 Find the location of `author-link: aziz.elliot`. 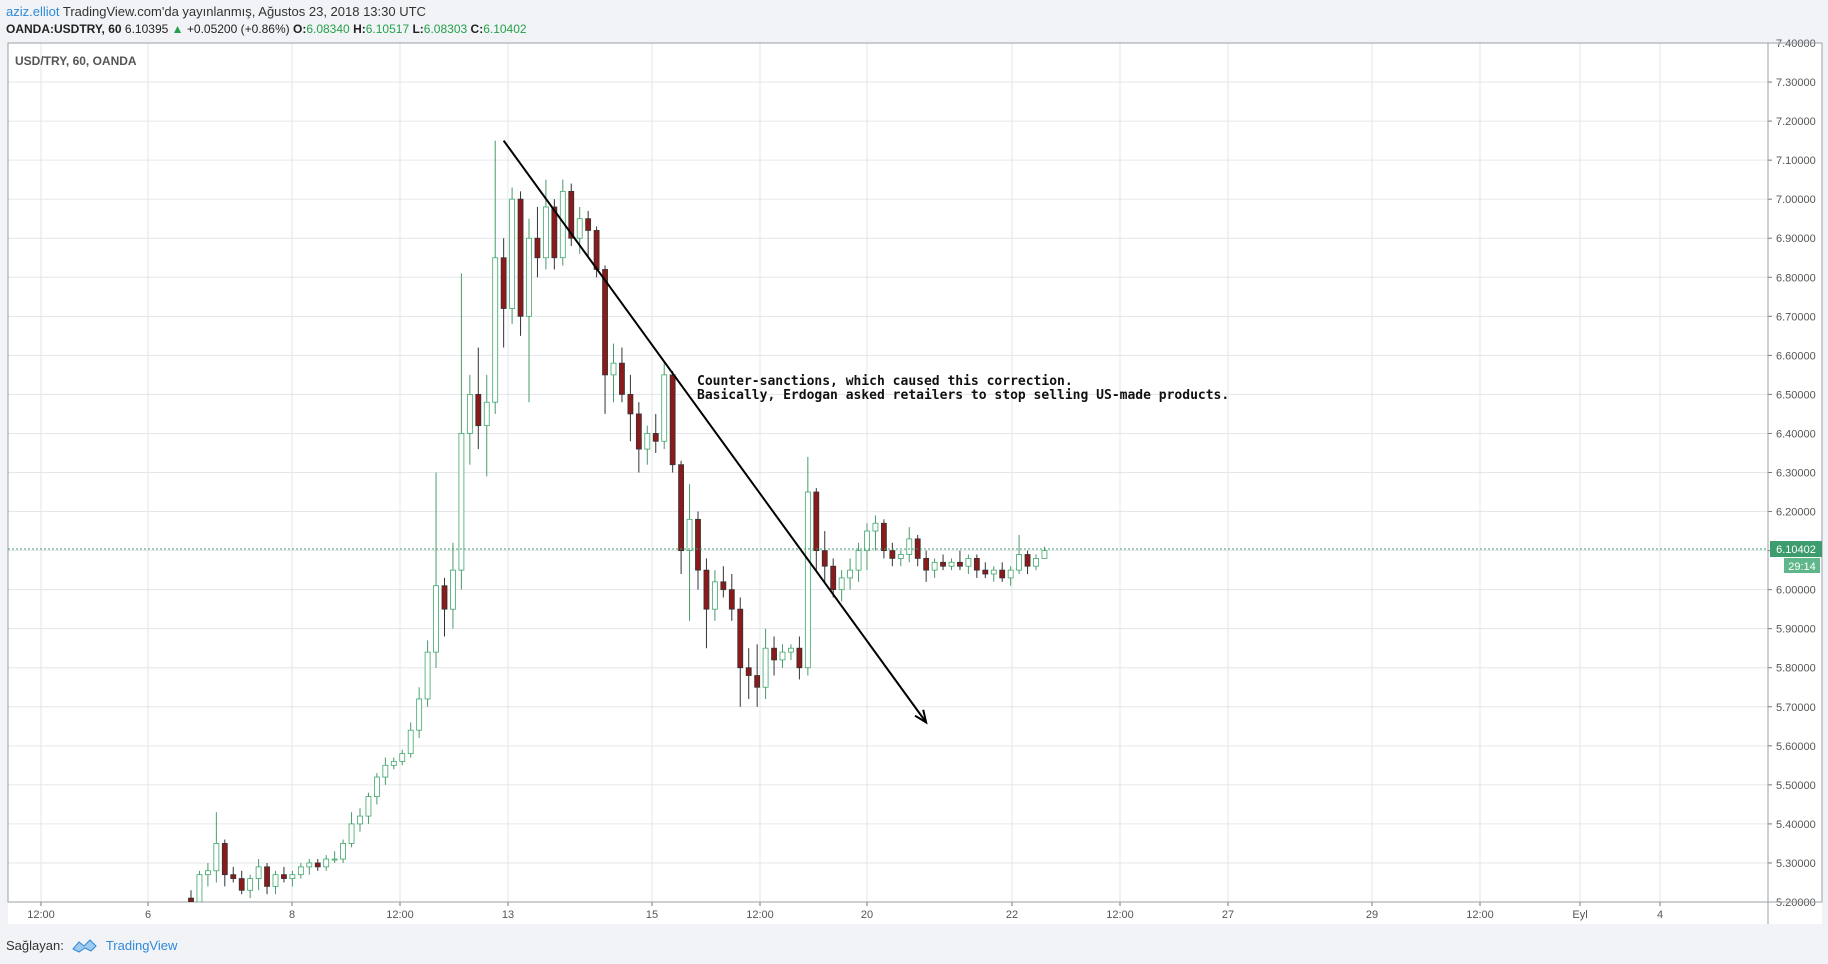

author-link: aziz.elliot is located at coordinates (33, 11).